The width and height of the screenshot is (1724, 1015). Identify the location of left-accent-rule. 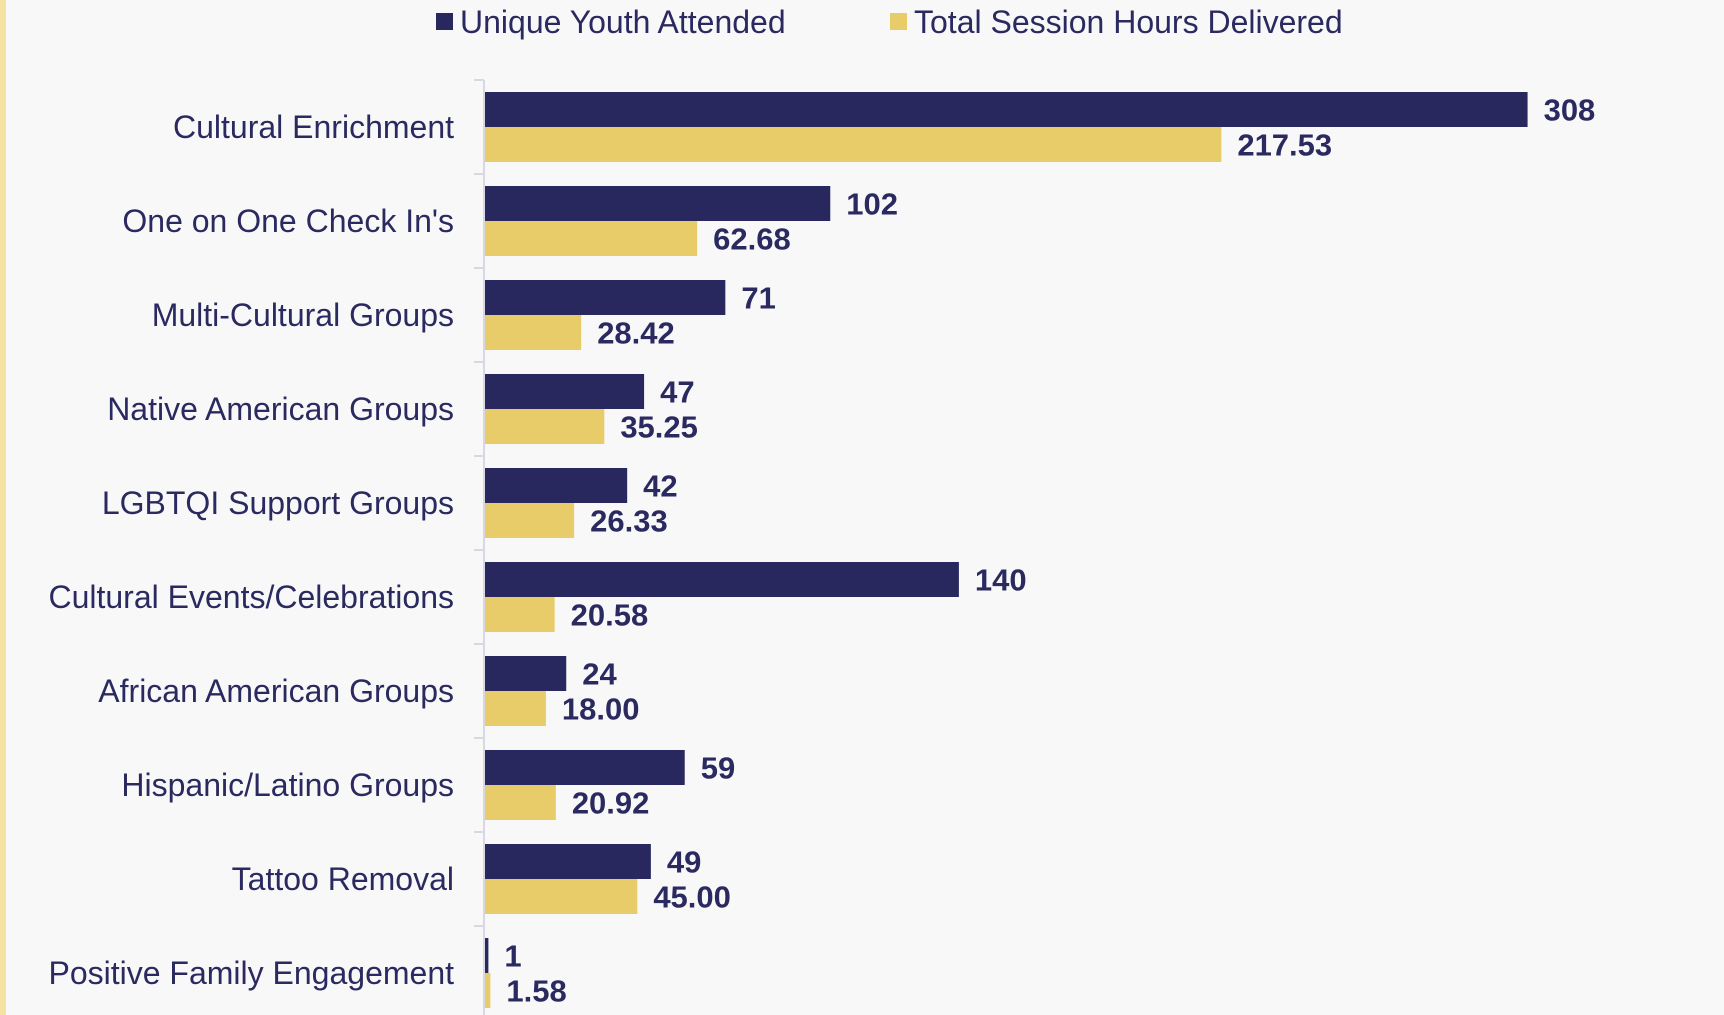
(3, 507).